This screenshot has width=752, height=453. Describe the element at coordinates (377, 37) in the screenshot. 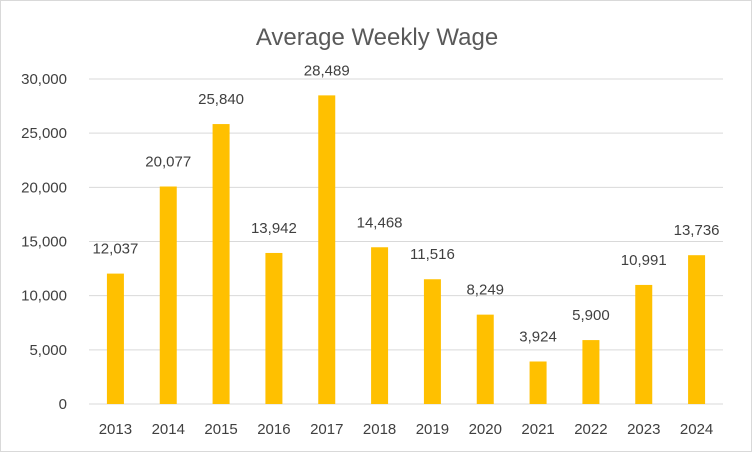

I see `chart-title: Average Weekly Wage` at that location.